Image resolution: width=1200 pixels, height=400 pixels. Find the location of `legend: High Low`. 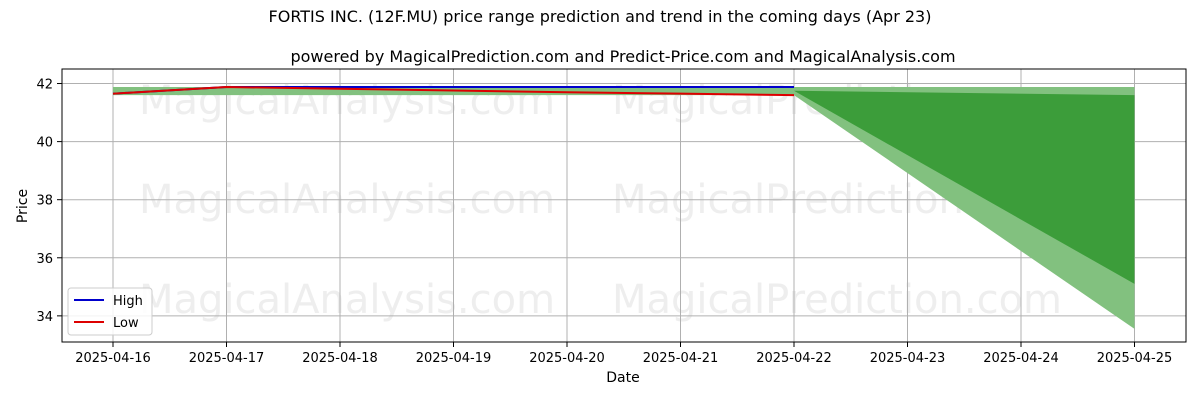

legend: High Low is located at coordinates (110, 311).